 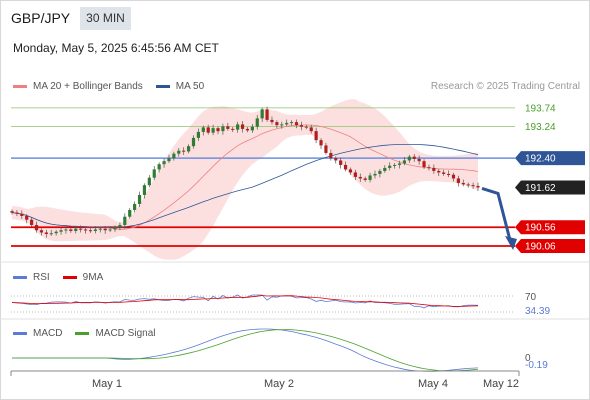 I want to click on macd-legend: MACD MACD Signal, so click(x=84, y=333).